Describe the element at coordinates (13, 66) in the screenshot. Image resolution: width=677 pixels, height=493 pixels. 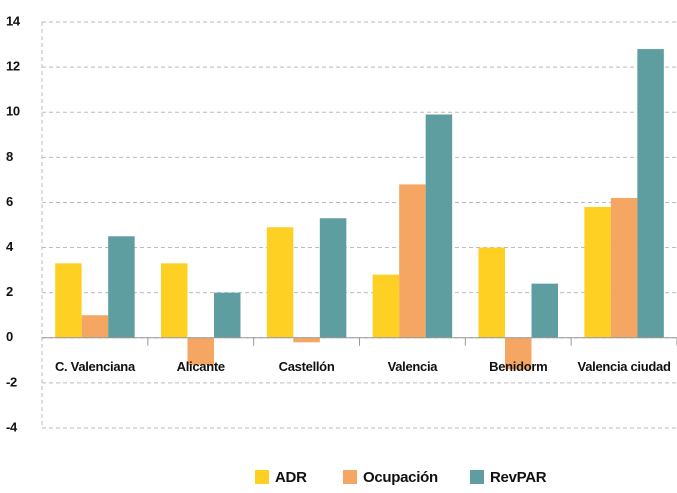
I see `y-tick-label: 12` at that location.